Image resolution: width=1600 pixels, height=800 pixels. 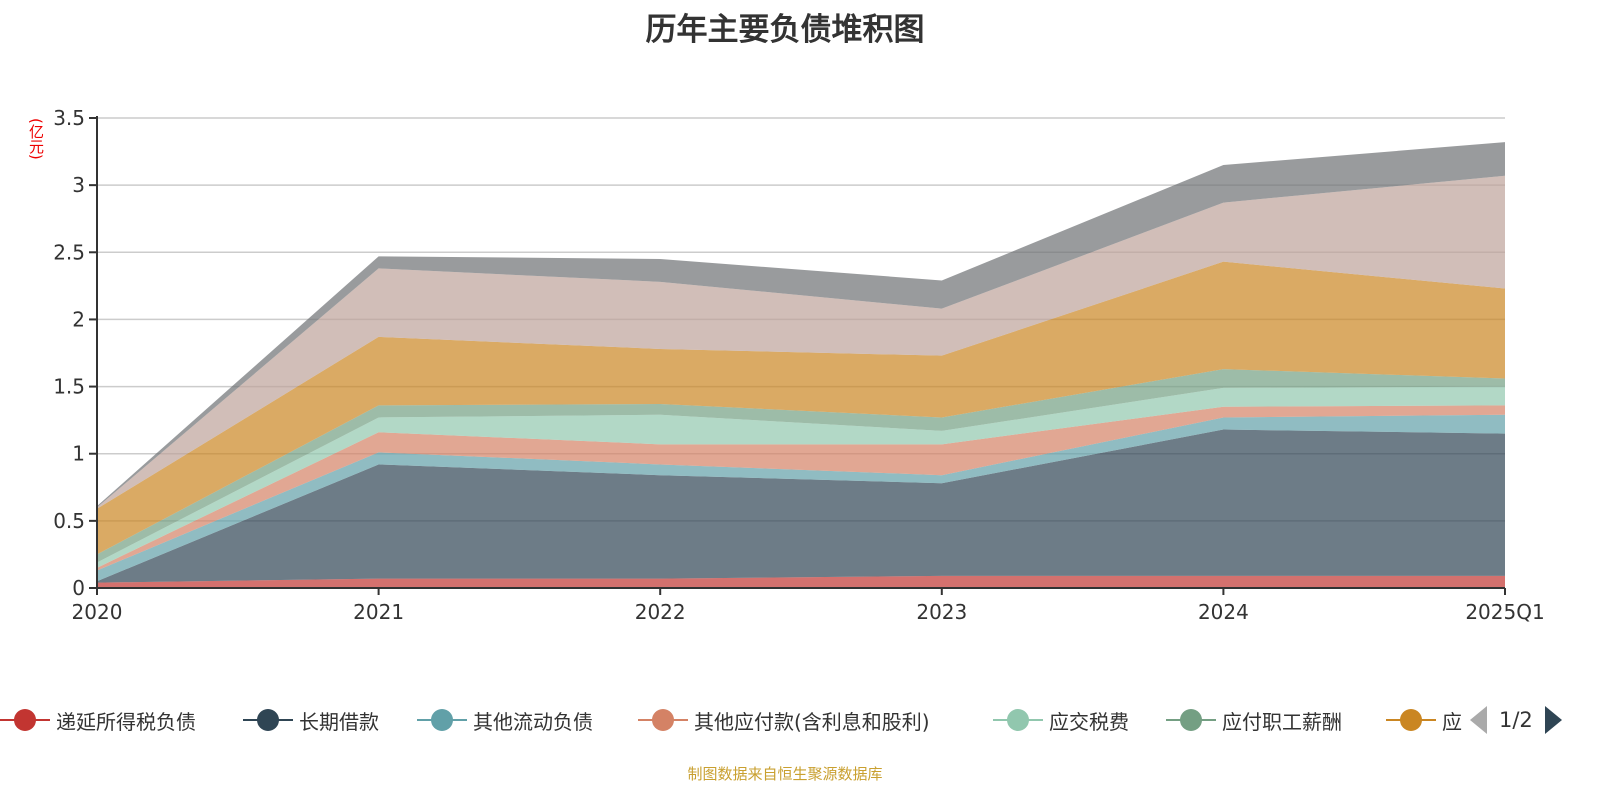 I want to click on legend-item: 其他应付款(含利息和股利), so click(x=784, y=720).